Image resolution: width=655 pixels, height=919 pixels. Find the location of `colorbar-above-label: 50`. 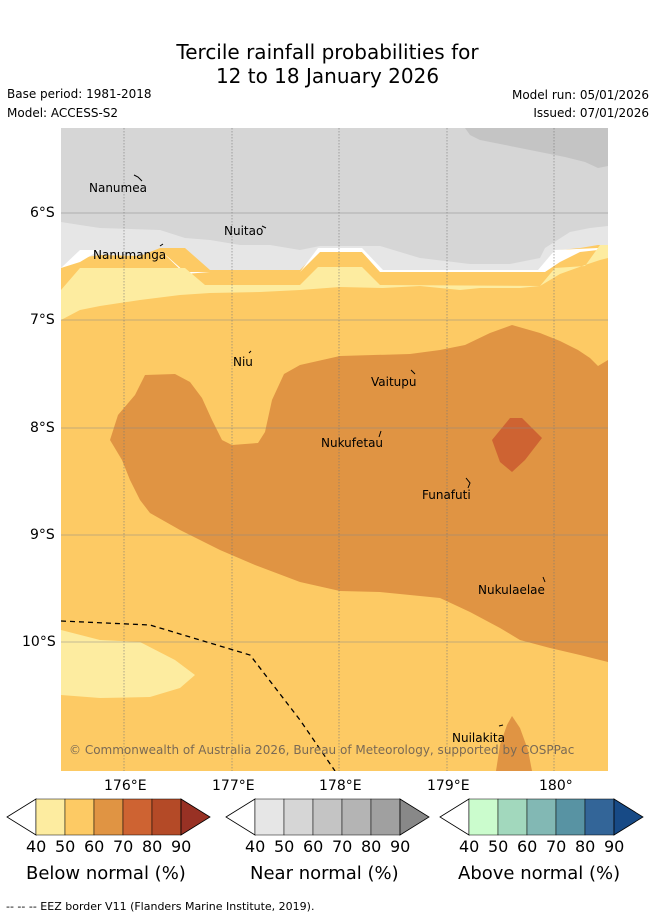

colorbar-above-label: 50 is located at coordinates (498, 846).